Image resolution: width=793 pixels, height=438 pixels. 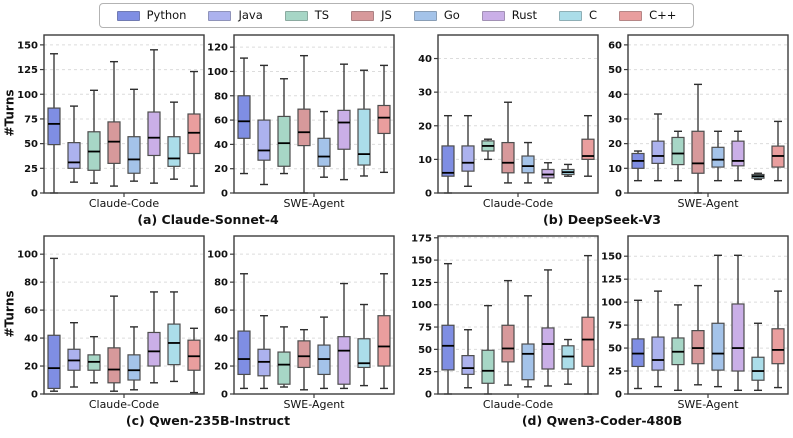 I want to click on legend-label: JS, so click(x=386, y=14).